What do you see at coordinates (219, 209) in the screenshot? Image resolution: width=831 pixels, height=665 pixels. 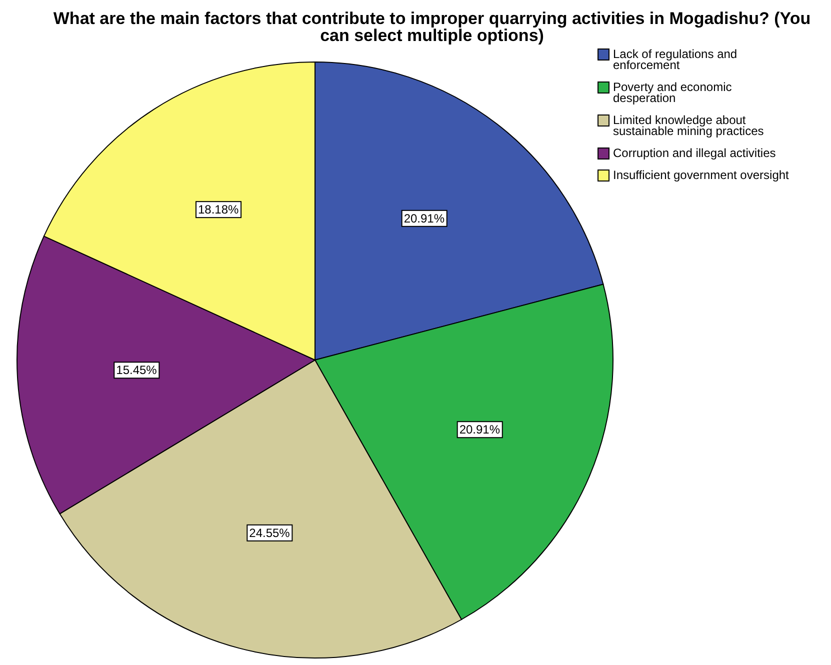 I see `data-label: 18.18%` at bounding box center [219, 209].